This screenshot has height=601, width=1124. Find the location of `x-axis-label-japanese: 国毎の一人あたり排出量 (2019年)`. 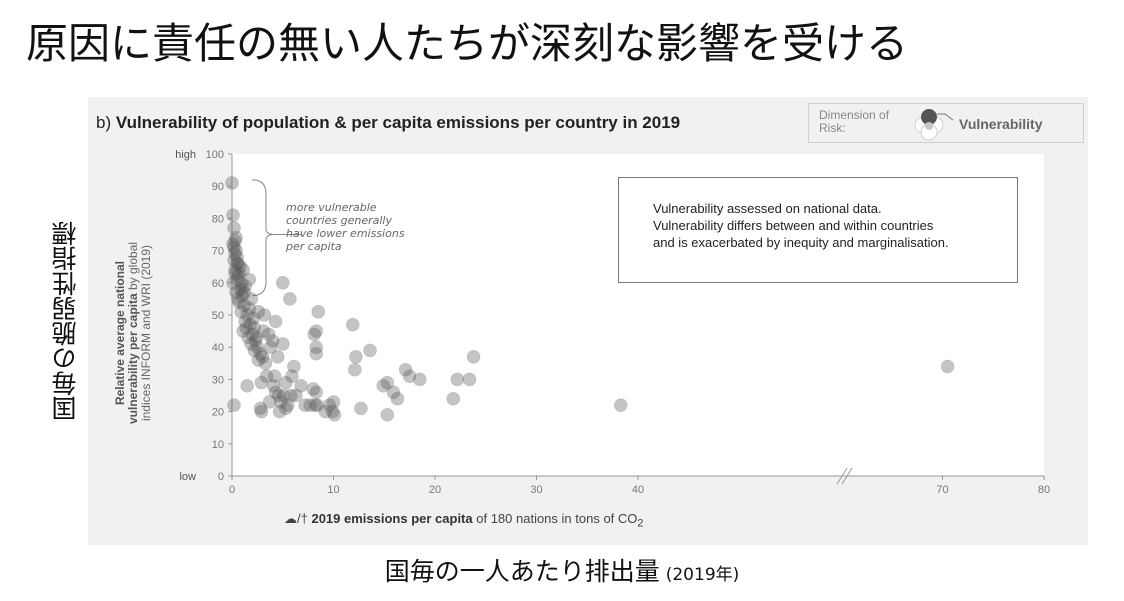

x-axis-label-japanese: 国毎の一人あたり排出量 (2019年) is located at coordinates (562, 570).